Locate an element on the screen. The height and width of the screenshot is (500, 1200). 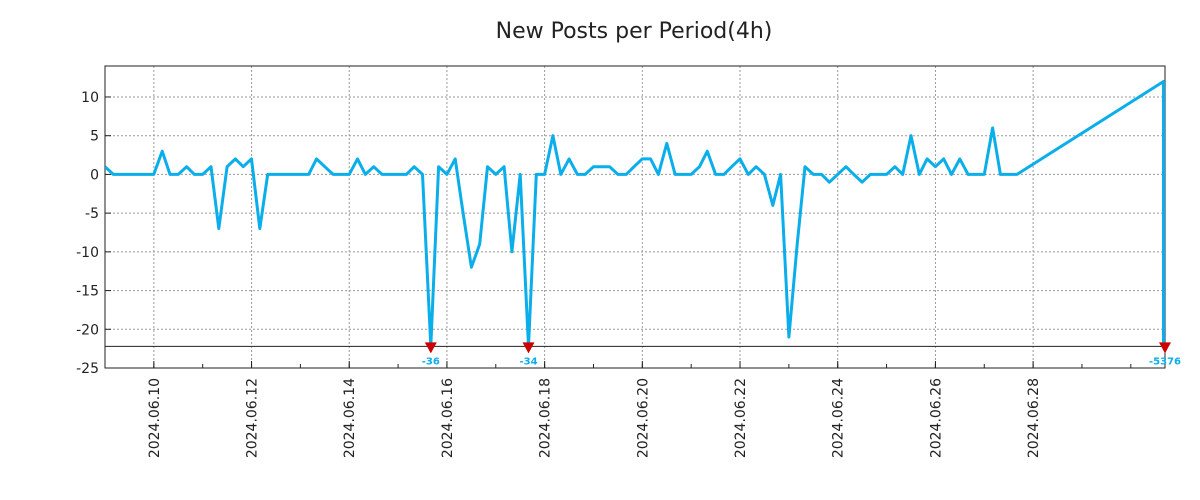
x-tick-label: 2024.06.14 is located at coordinates (350, 418).